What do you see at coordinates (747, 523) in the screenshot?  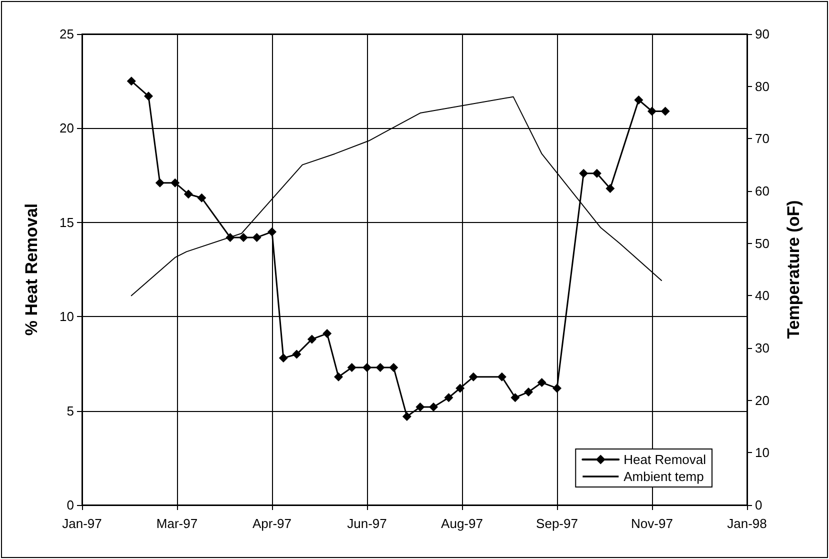 I see `x-tick-label: Jan-98` at bounding box center [747, 523].